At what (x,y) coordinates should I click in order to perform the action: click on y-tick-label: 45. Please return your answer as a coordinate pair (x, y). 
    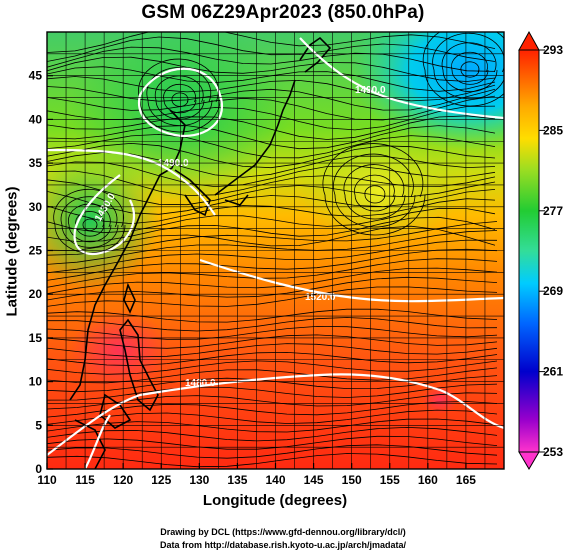
    Looking at the image, I should click on (36, 76).